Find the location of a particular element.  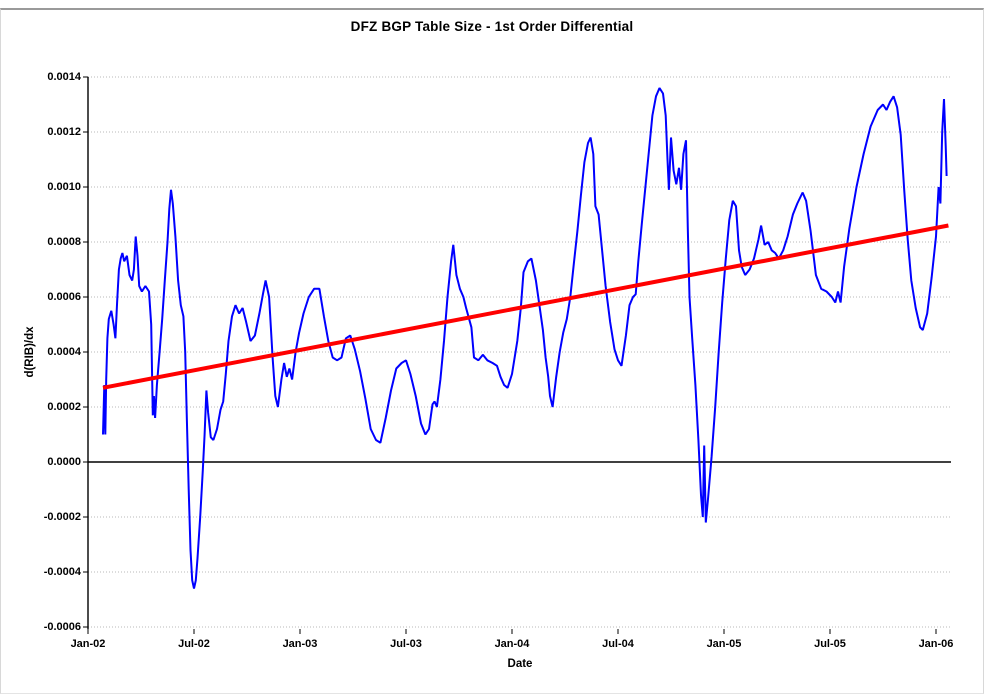

x-tick-label: Jul-03 is located at coordinates (406, 644).